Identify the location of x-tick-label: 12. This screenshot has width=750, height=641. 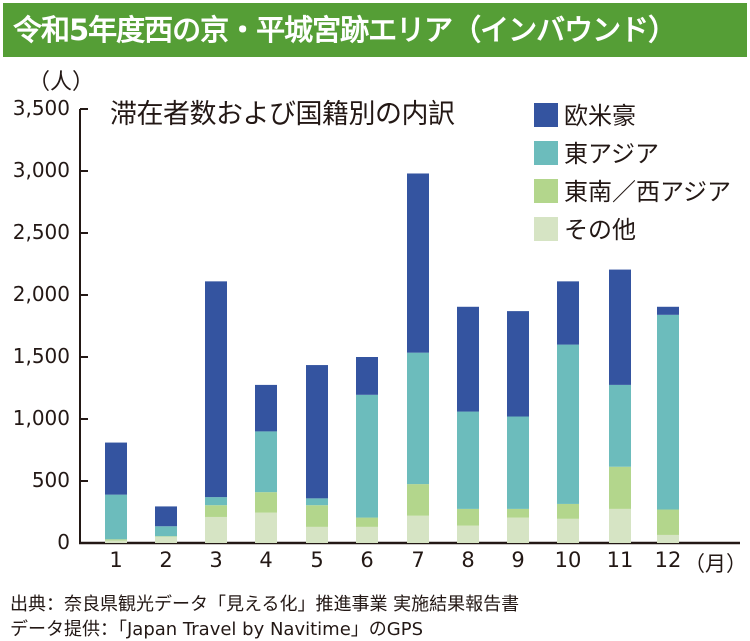
(668, 560).